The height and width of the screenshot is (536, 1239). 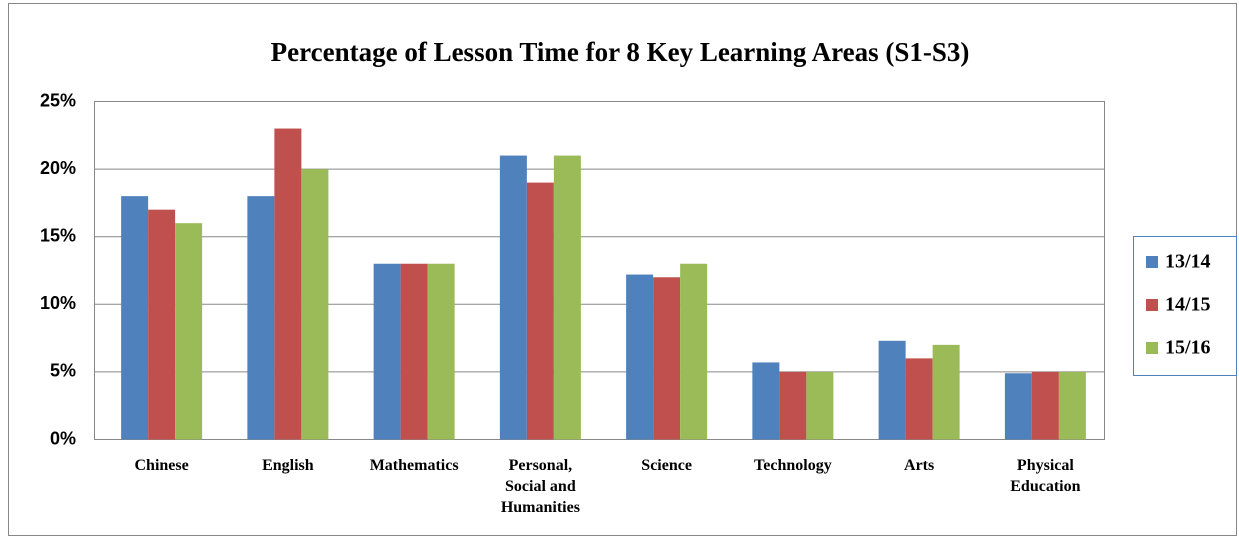 I want to click on y-tick-label: 20%, so click(x=58, y=168).